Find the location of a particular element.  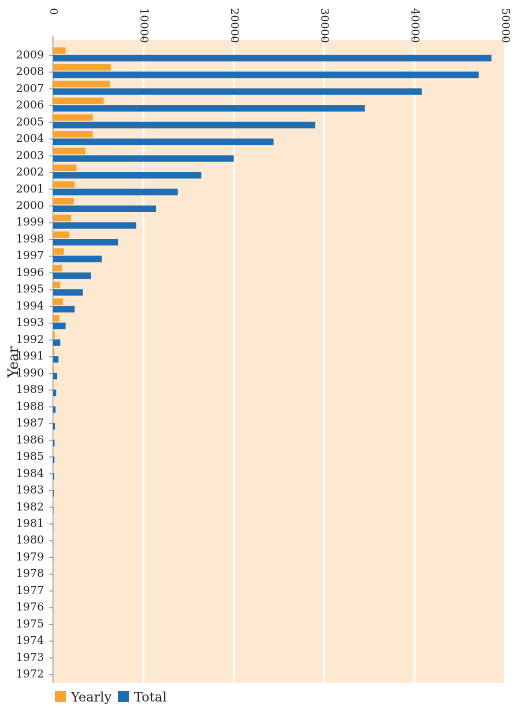

y-tick-label: 2002 is located at coordinates (30, 172).